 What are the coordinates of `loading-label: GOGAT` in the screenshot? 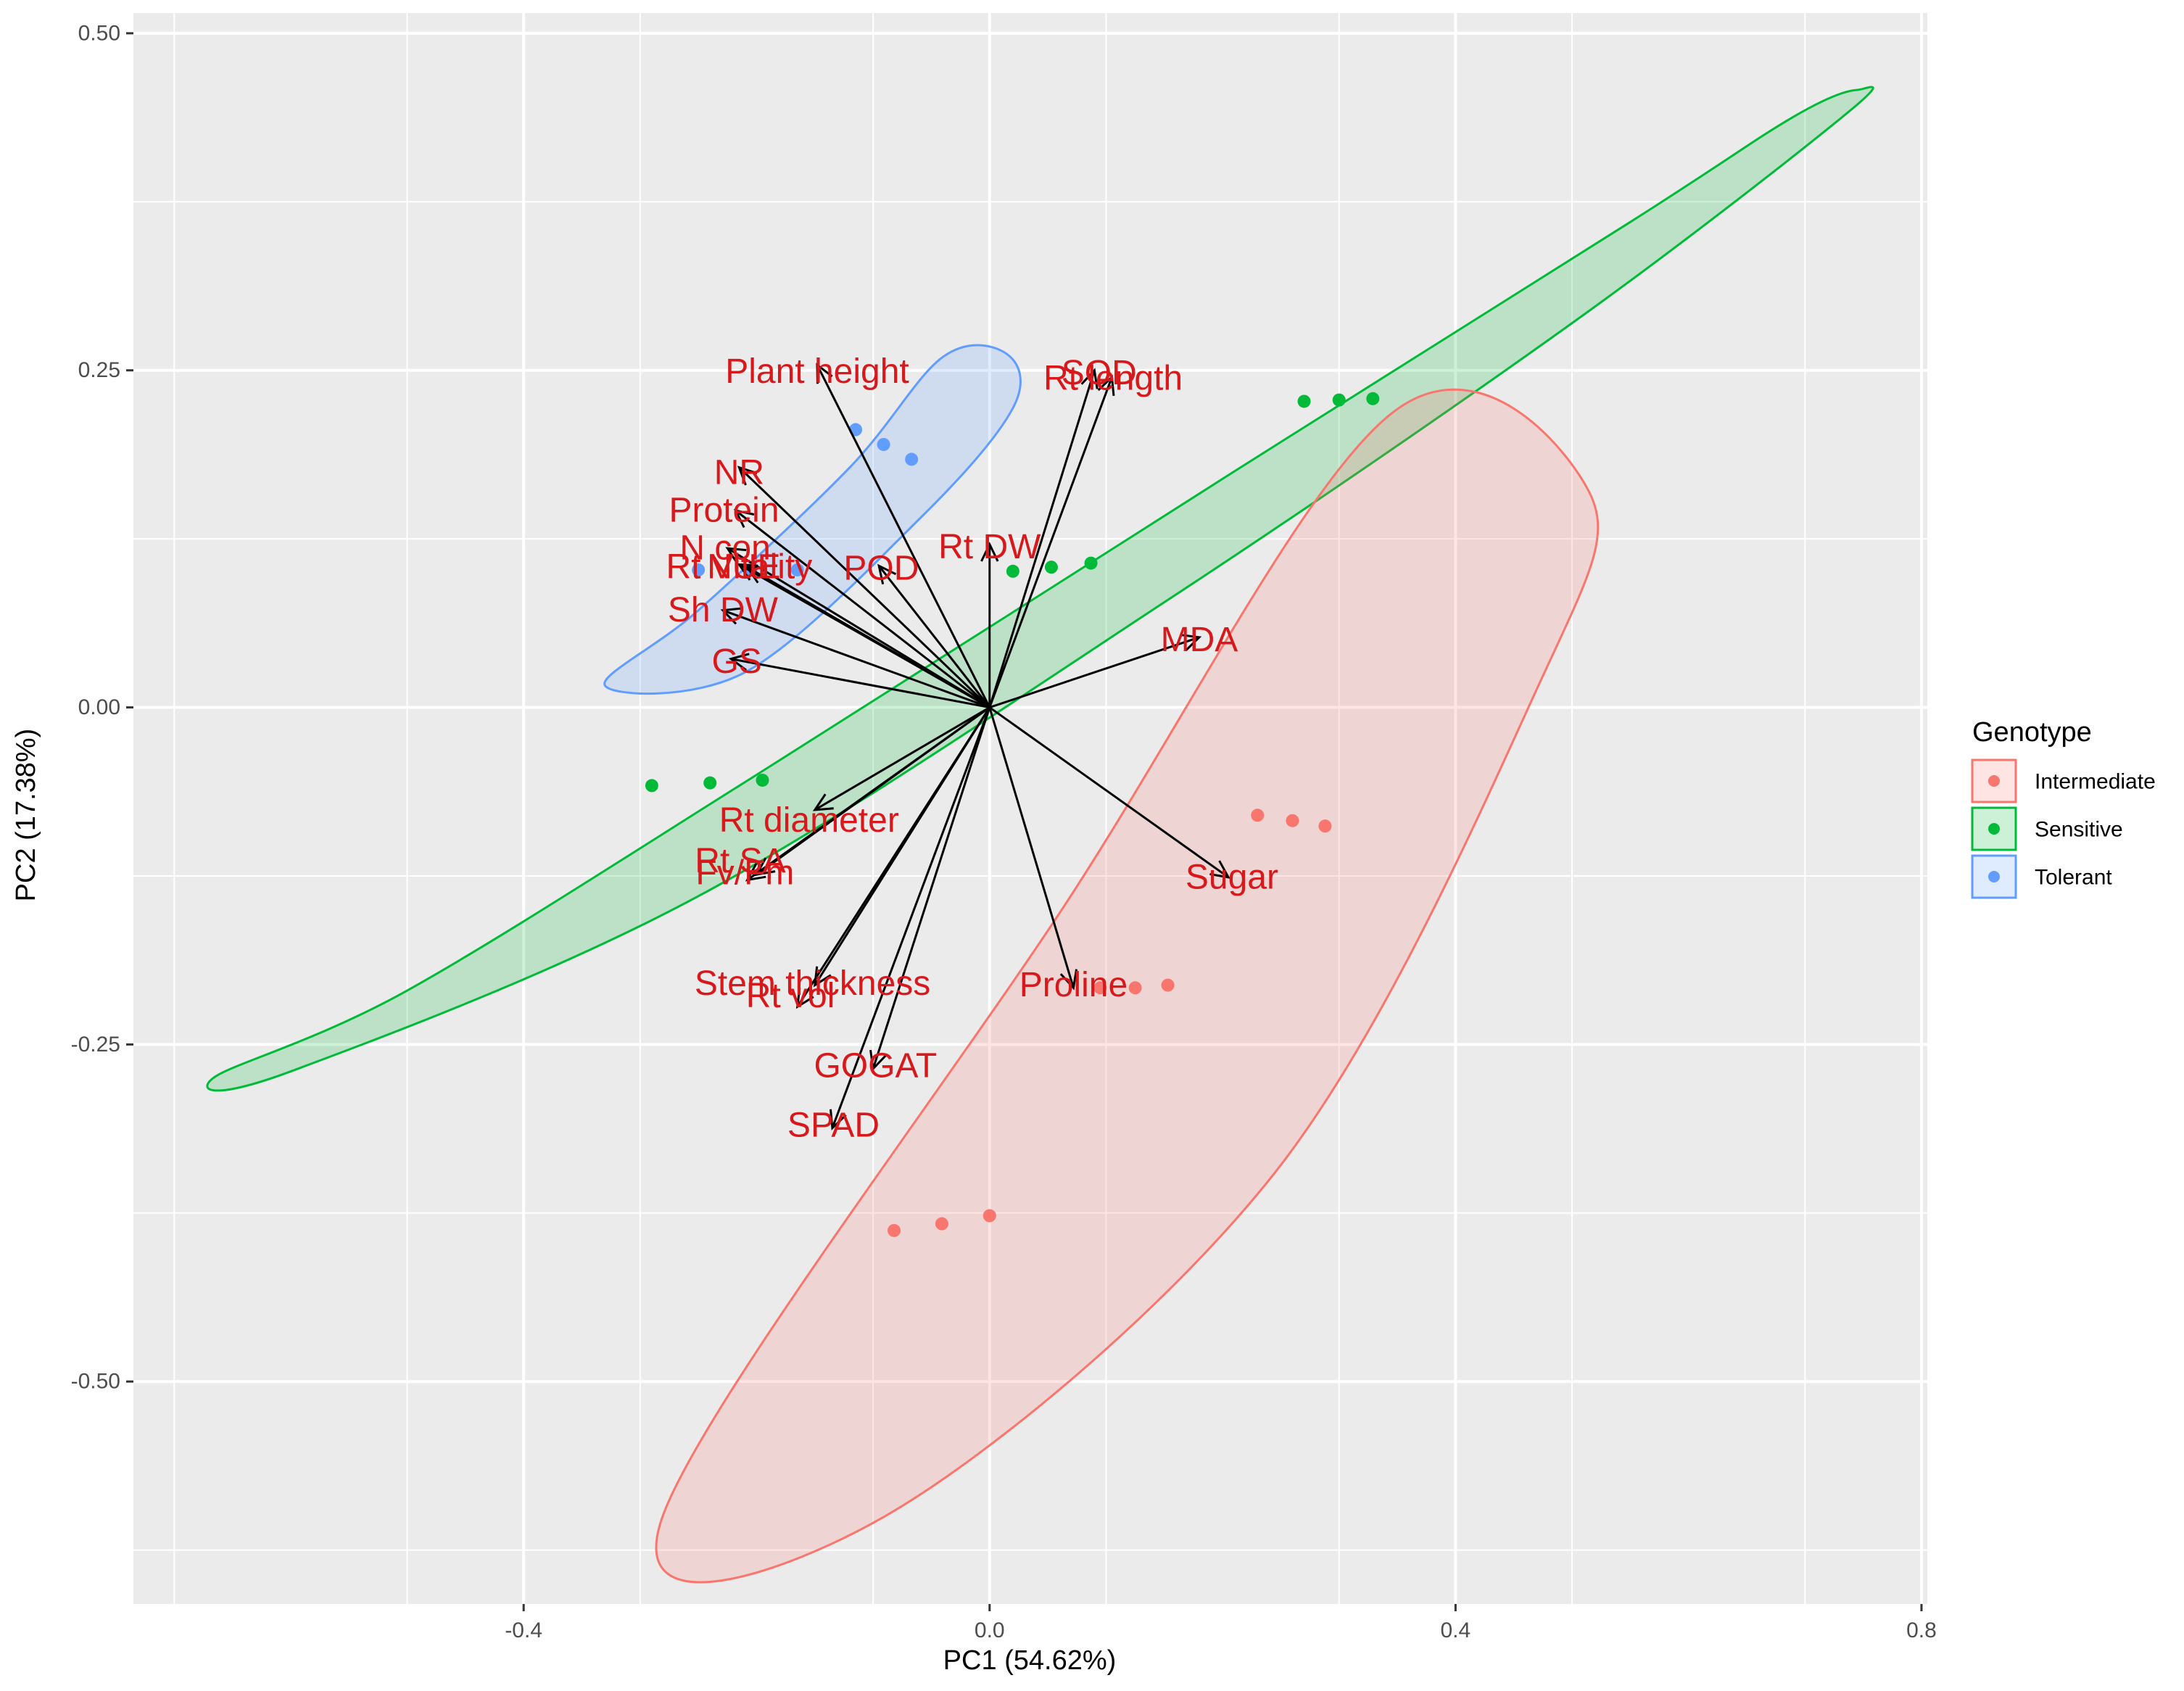 It's located at (875, 1066).